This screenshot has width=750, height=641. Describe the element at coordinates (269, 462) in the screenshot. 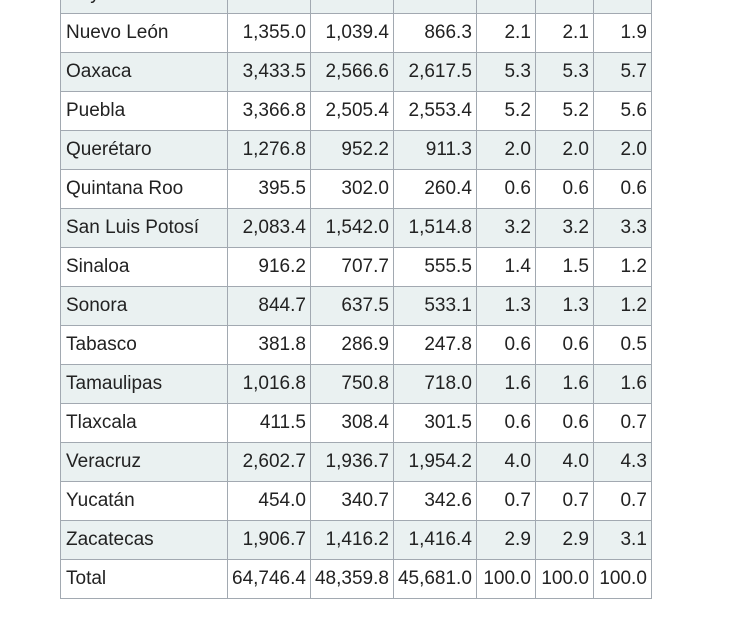

I see `cell: 2,602.7` at that location.